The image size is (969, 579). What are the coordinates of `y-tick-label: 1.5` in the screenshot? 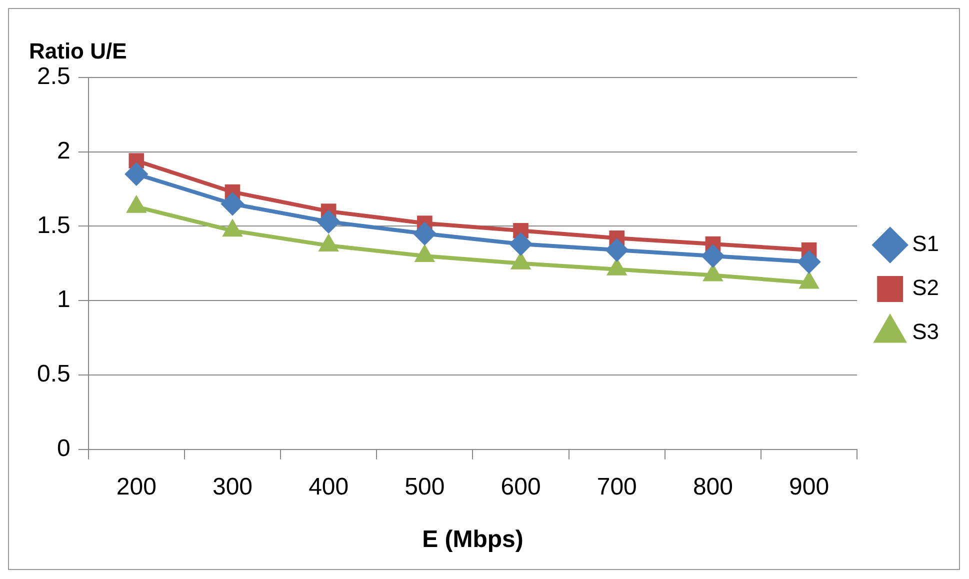 It's located at (53, 225).